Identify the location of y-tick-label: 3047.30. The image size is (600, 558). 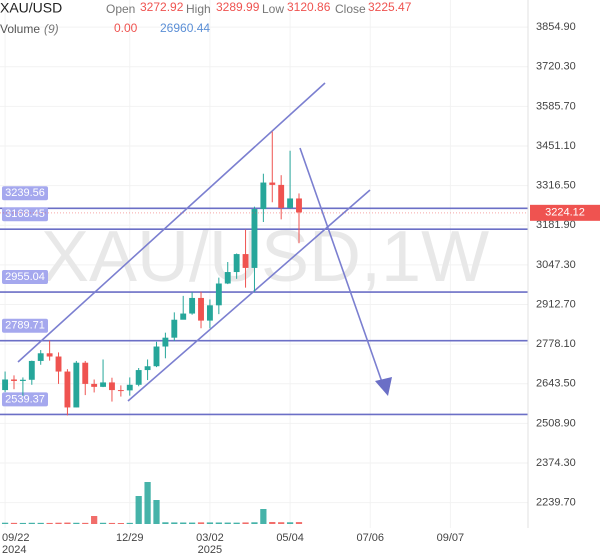
(556, 265).